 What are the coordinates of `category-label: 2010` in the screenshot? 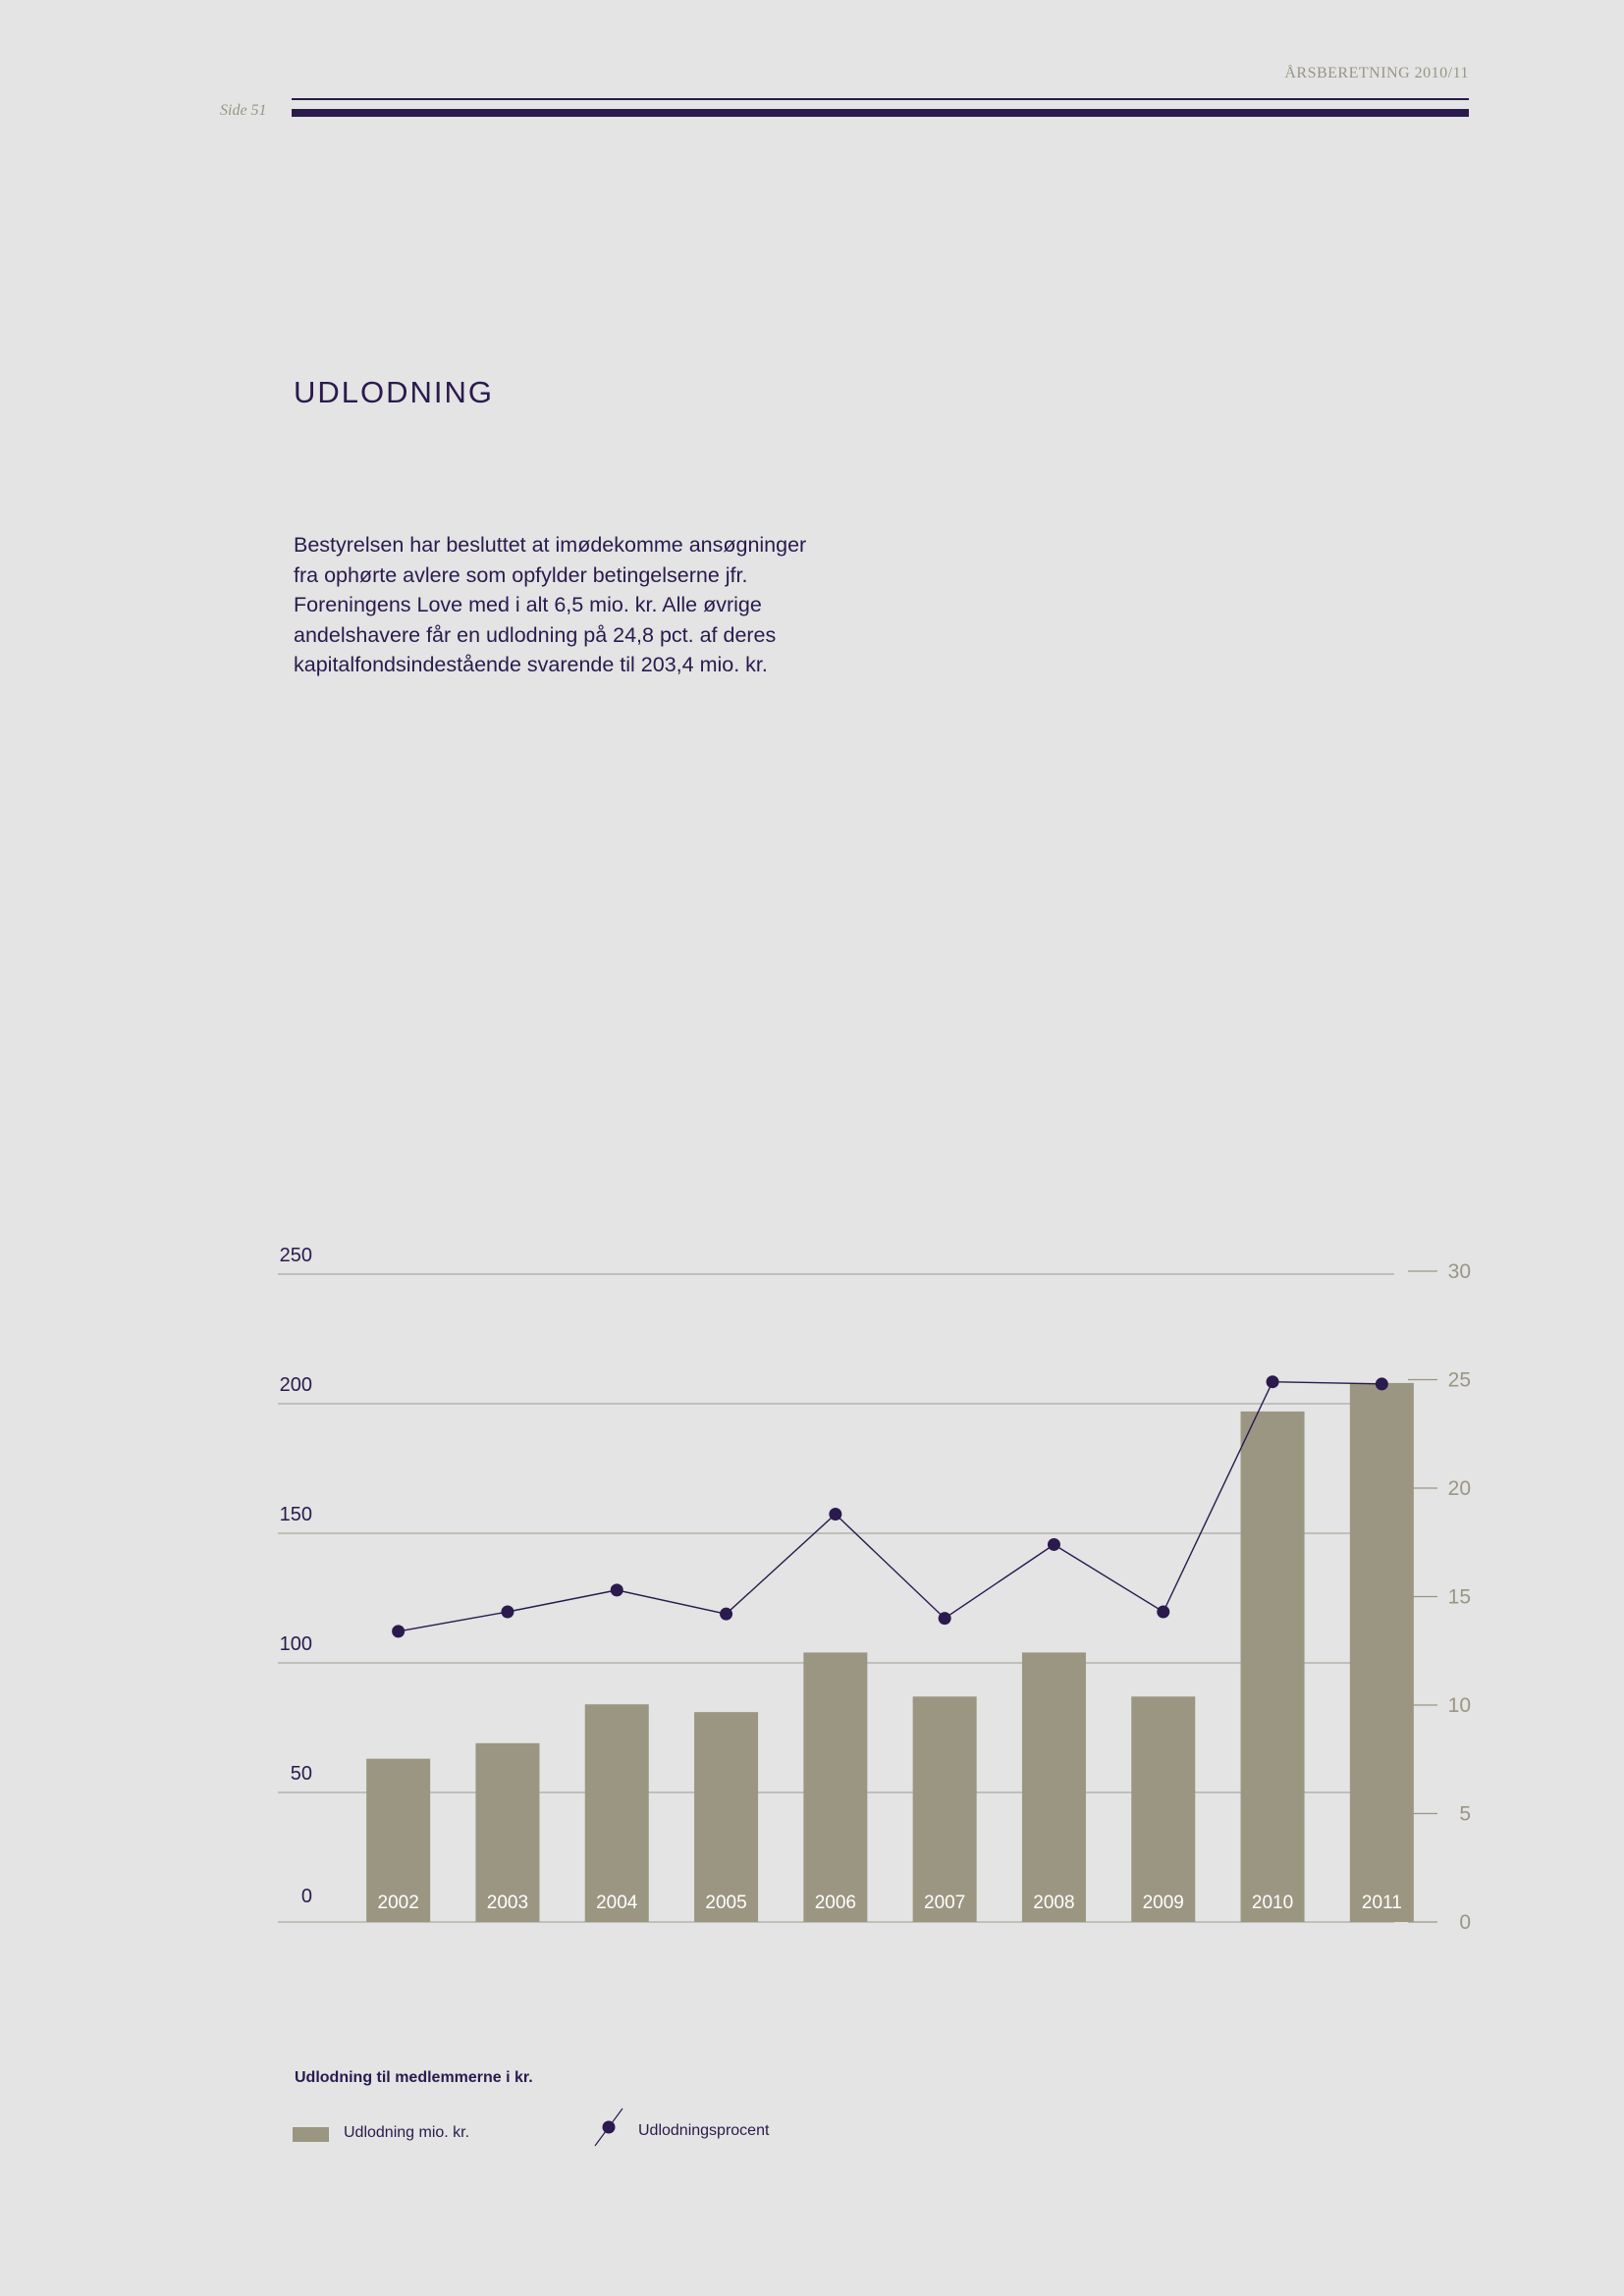 It's located at (1272, 1903).